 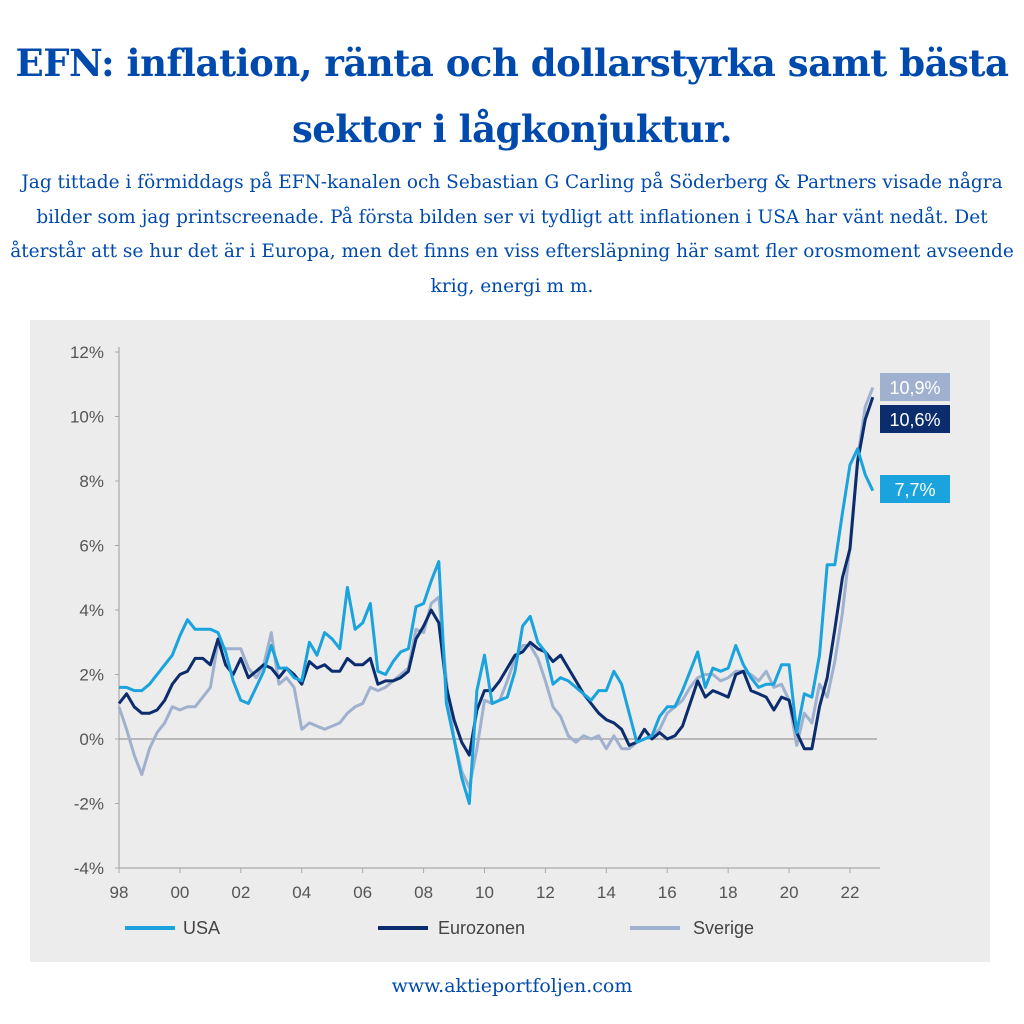 I want to click on x-tick-label: 18, so click(x=728, y=892).